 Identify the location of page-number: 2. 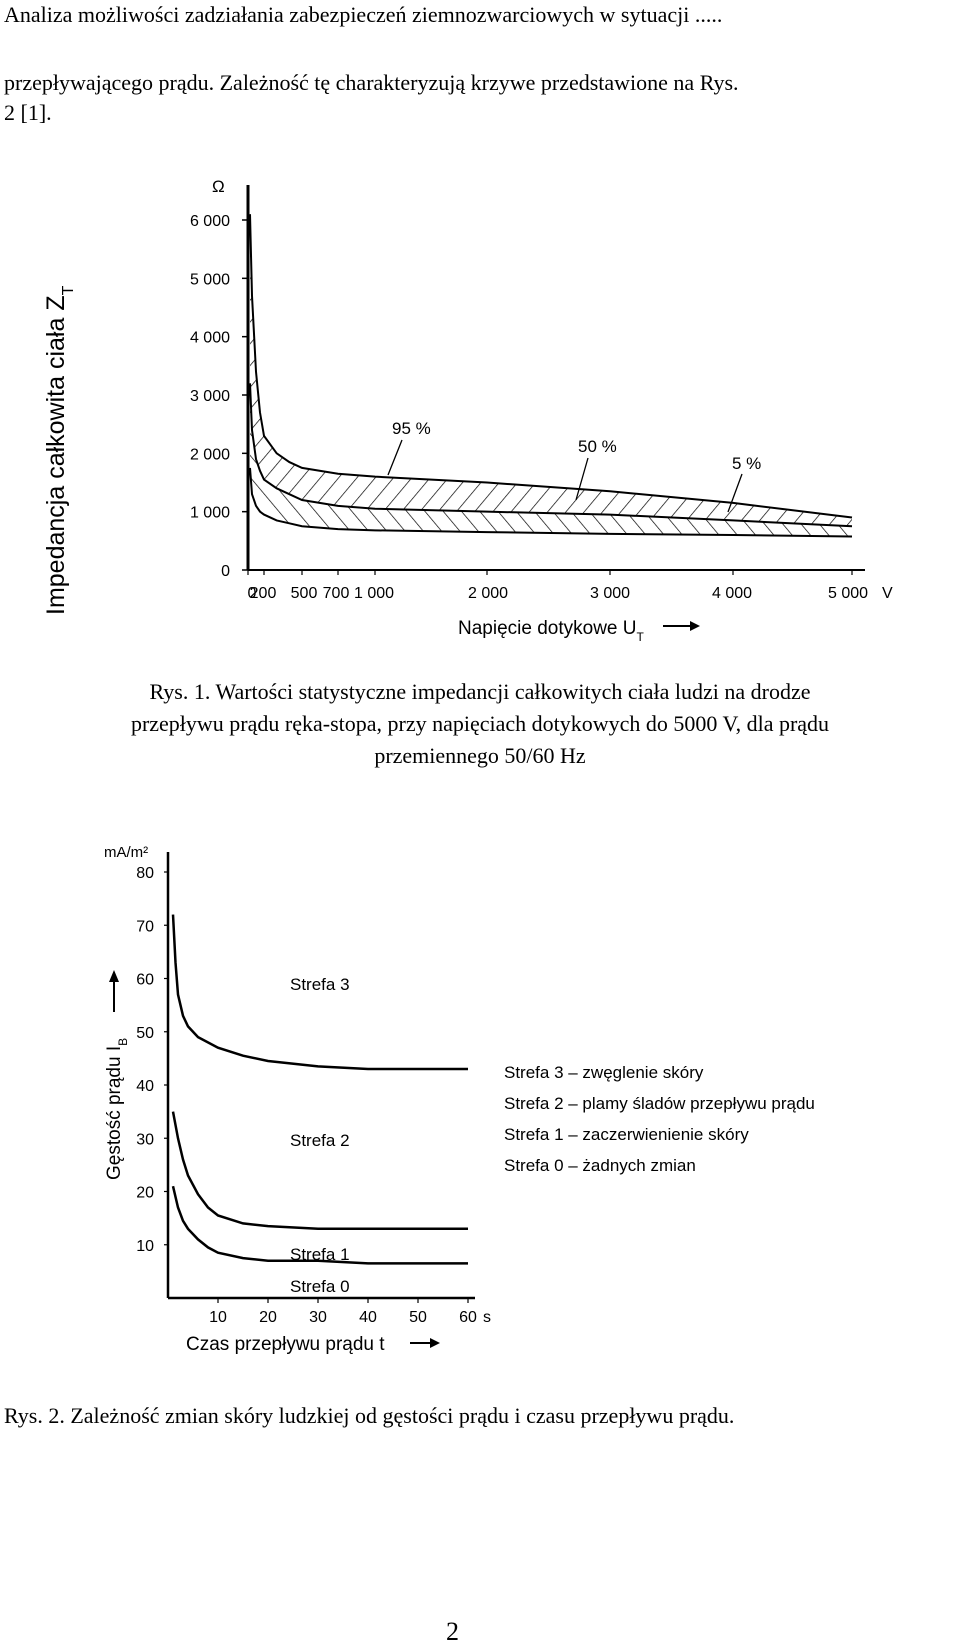
(452, 1631).